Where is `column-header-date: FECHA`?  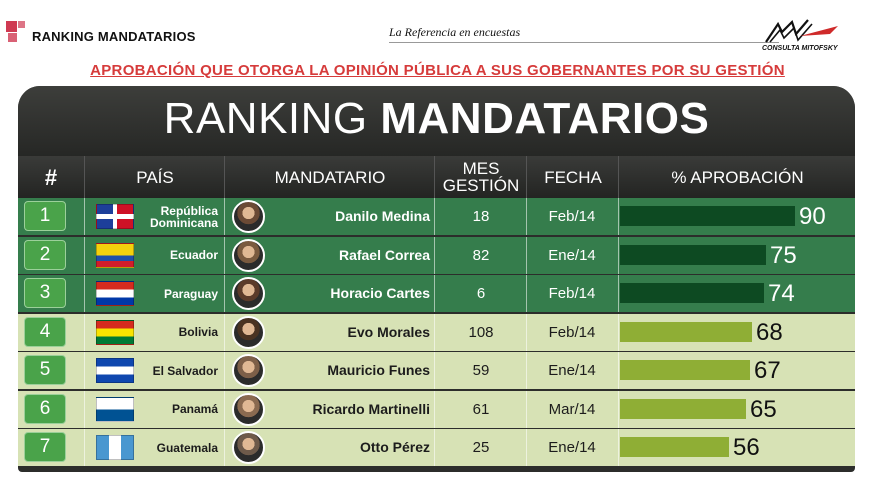 column-header-date: FECHA is located at coordinates (572, 177).